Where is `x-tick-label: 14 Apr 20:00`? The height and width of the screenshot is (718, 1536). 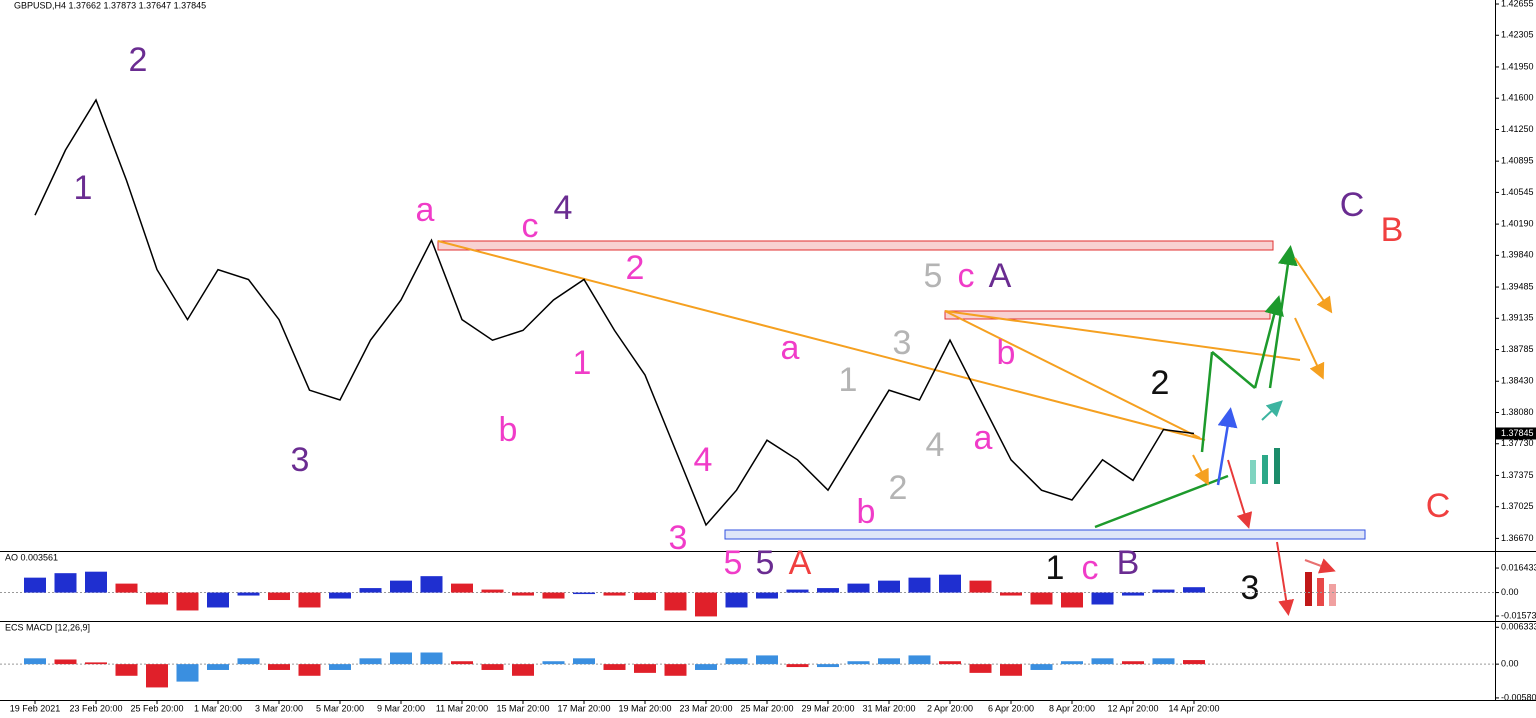 x-tick-label: 14 Apr 20:00 is located at coordinates (1193, 708).